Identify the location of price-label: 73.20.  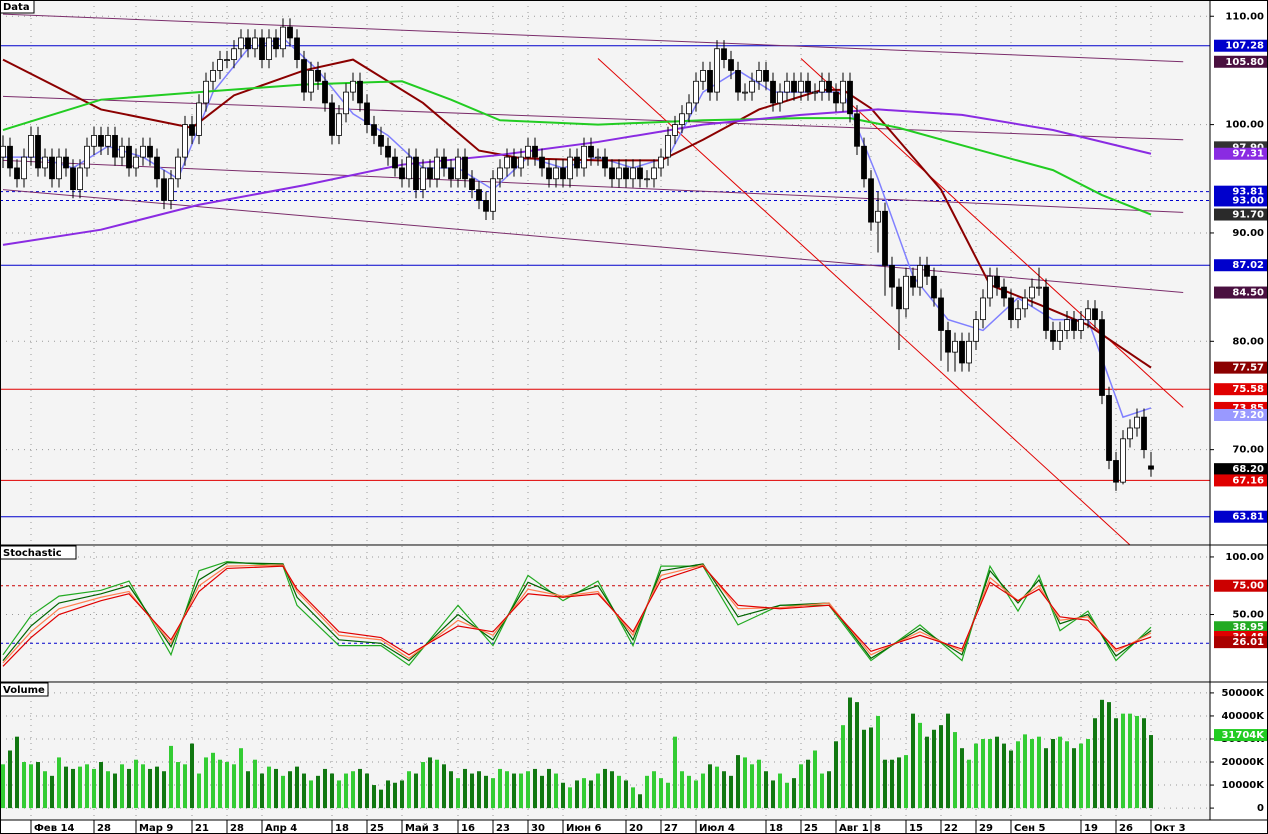
(1248, 415).